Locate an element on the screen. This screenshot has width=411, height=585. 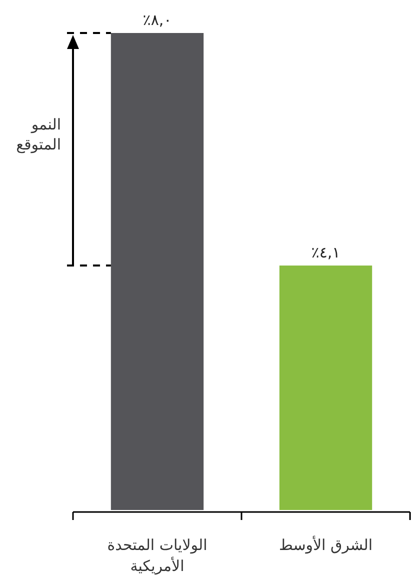
x-tick-label: الولايات المتحدة الأمريكية is located at coordinates (157, 555).